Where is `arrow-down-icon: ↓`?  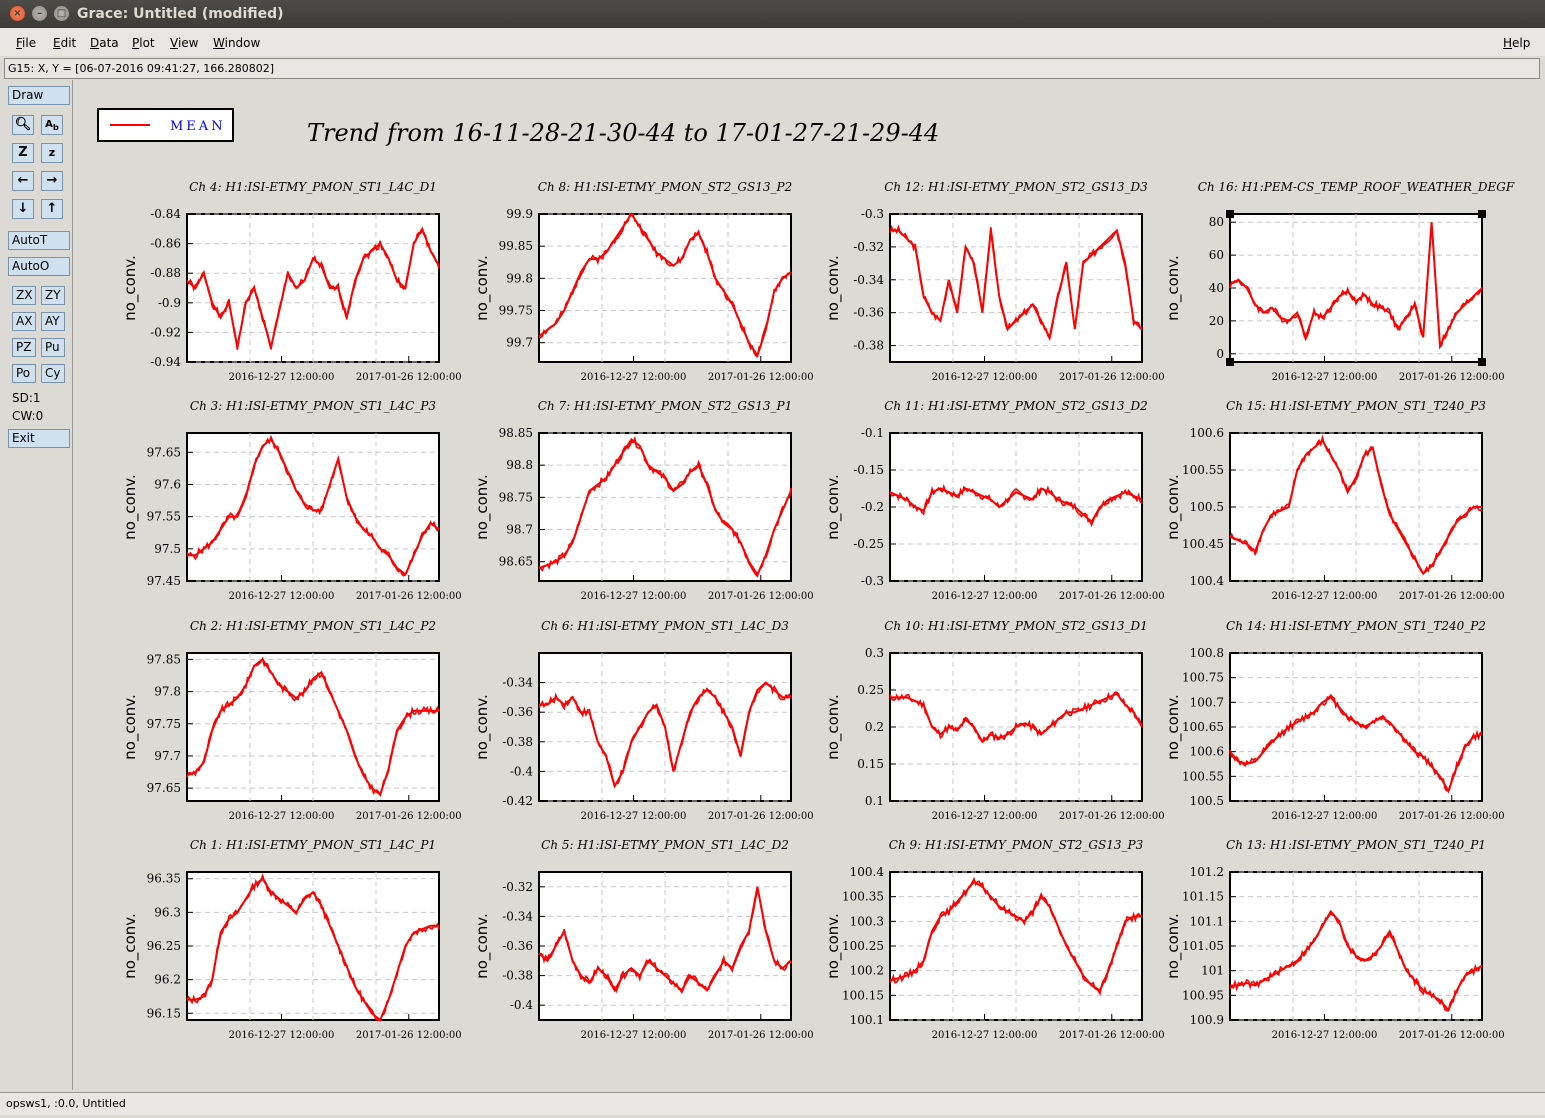
arrow-down-icon: ↓ is located at coordinates (23, 209).